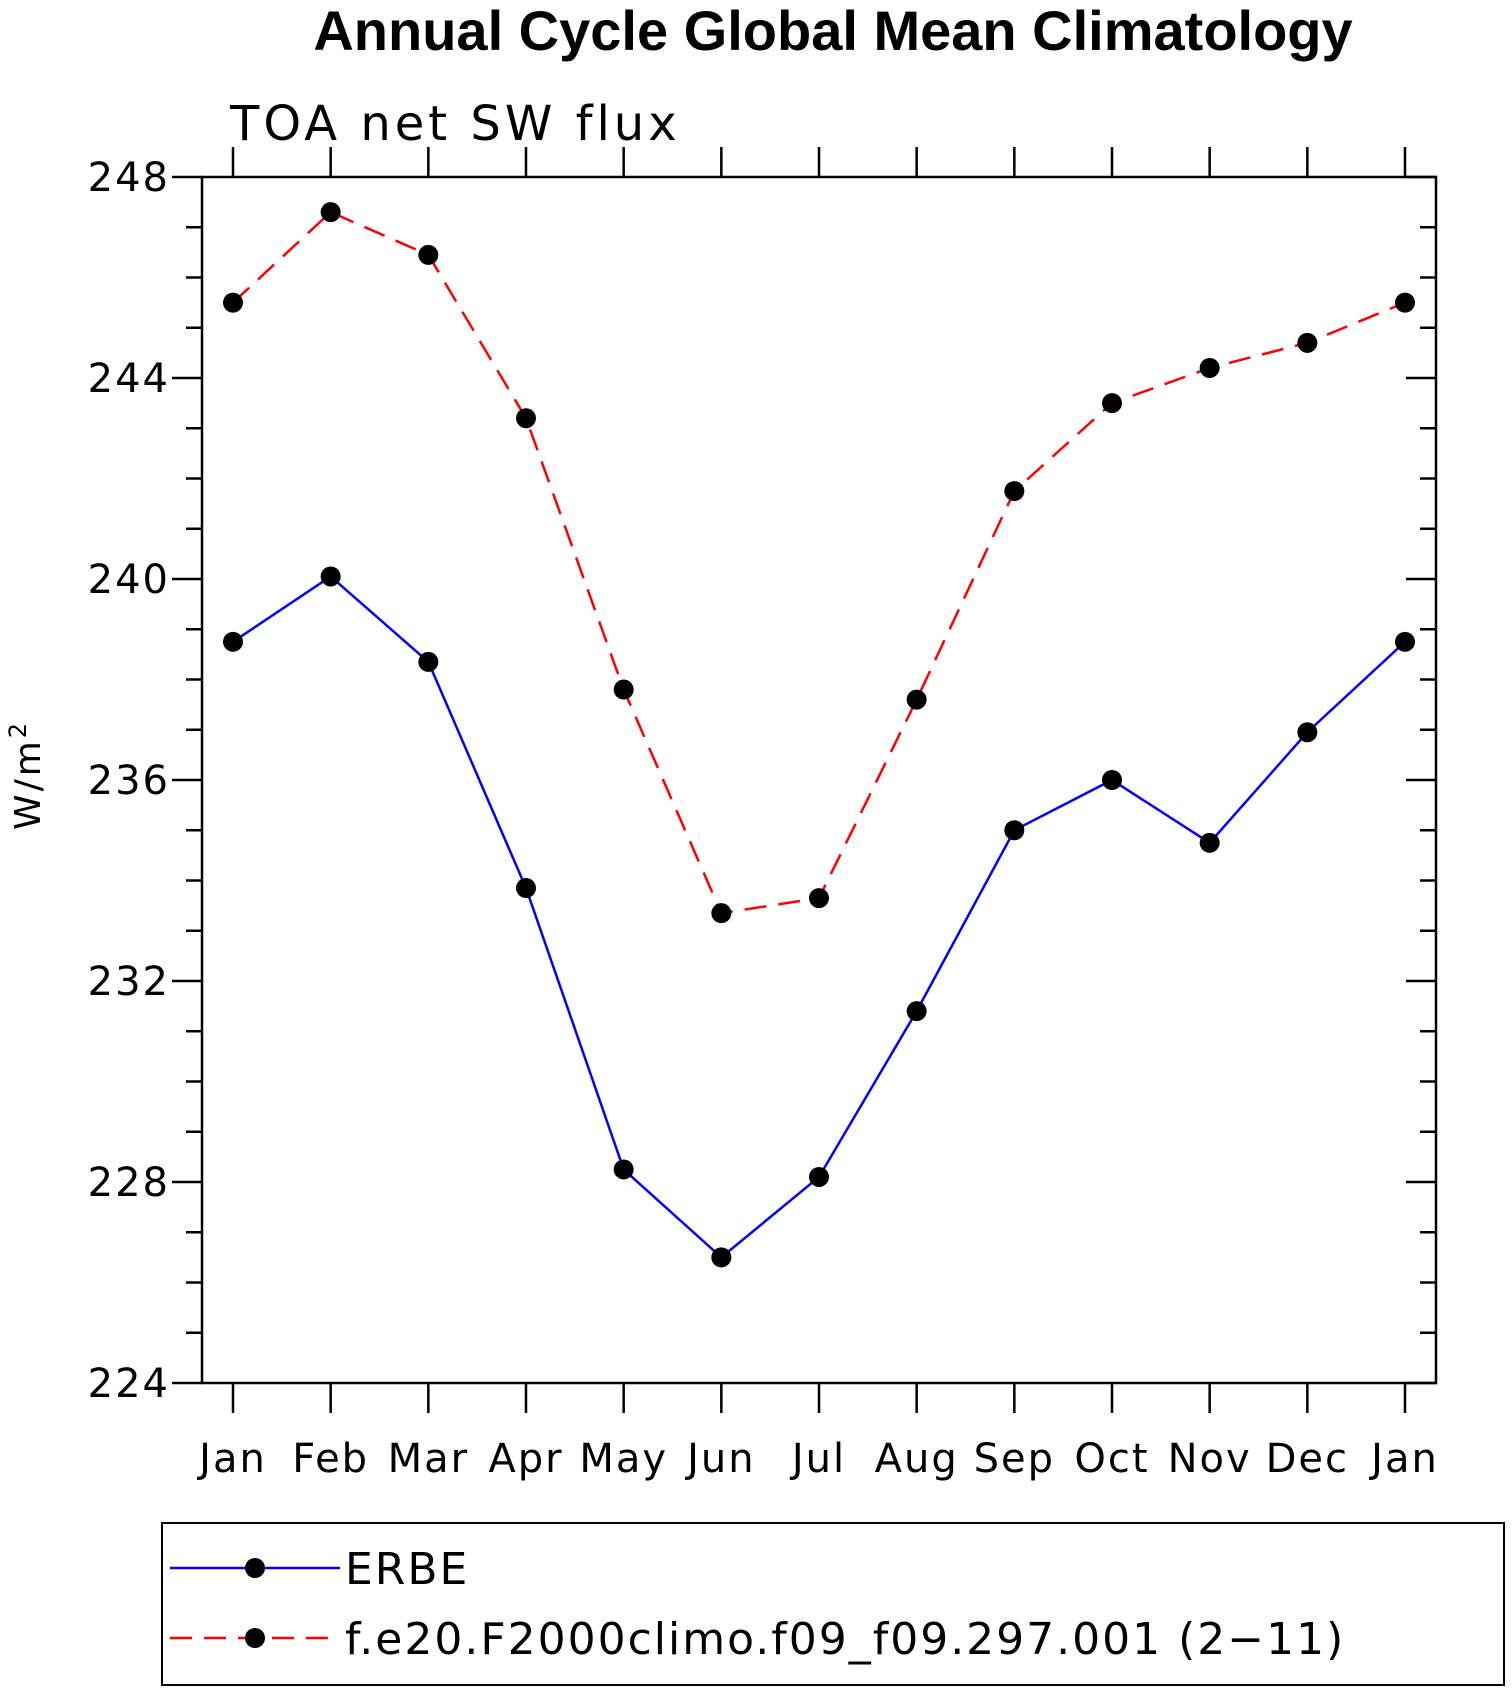 This screenshot has width=1512, height=1689. I want to click on y-axis-label-text: W/m, so click(28, 784).